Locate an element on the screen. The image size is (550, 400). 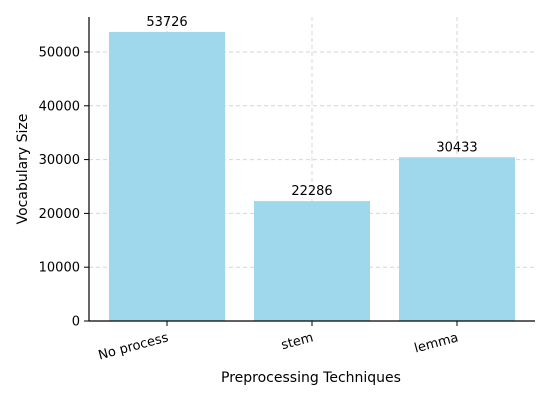
y-axis-title: Vocabulary Size is located at coordinates (23, 169).